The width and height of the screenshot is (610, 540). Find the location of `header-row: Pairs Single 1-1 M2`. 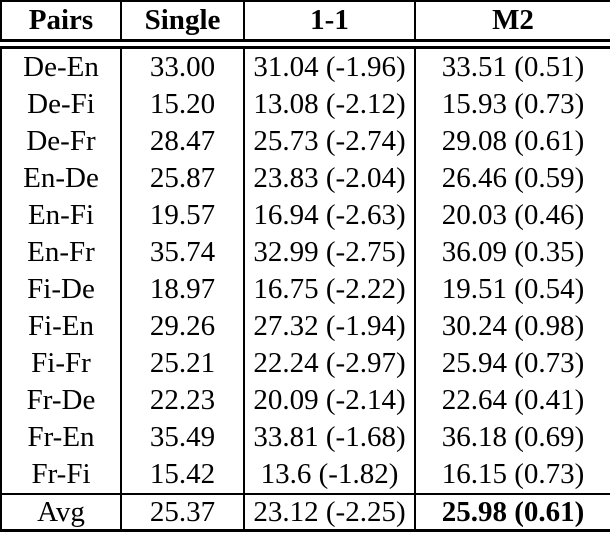

header-row: Pairs Single 1-1 M2 is located at coordinates (305, 25).